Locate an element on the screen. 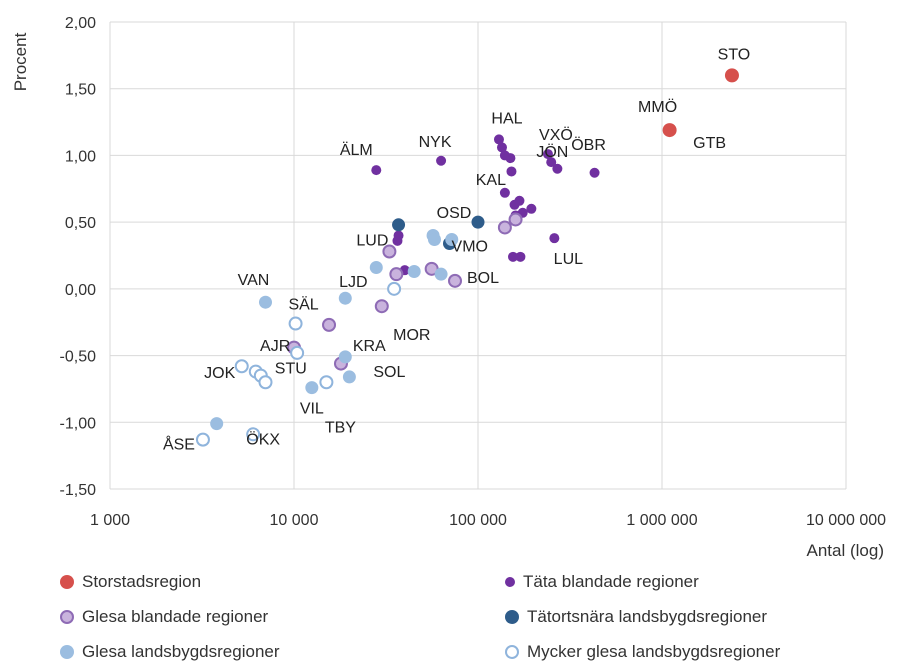 Image resolution: width=905 pixels, height=668 pixels. data-label: VMO is located at coordinates (470, 246).